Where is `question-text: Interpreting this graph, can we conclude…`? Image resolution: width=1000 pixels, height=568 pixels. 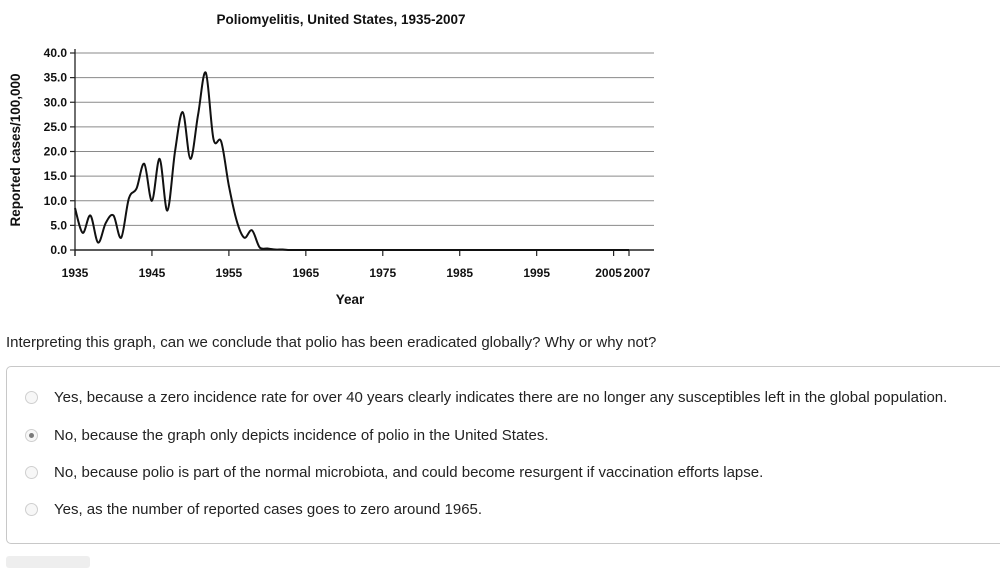 question-text: Interpreting this graph, can we conclude… is located at coordinates (331, 342).